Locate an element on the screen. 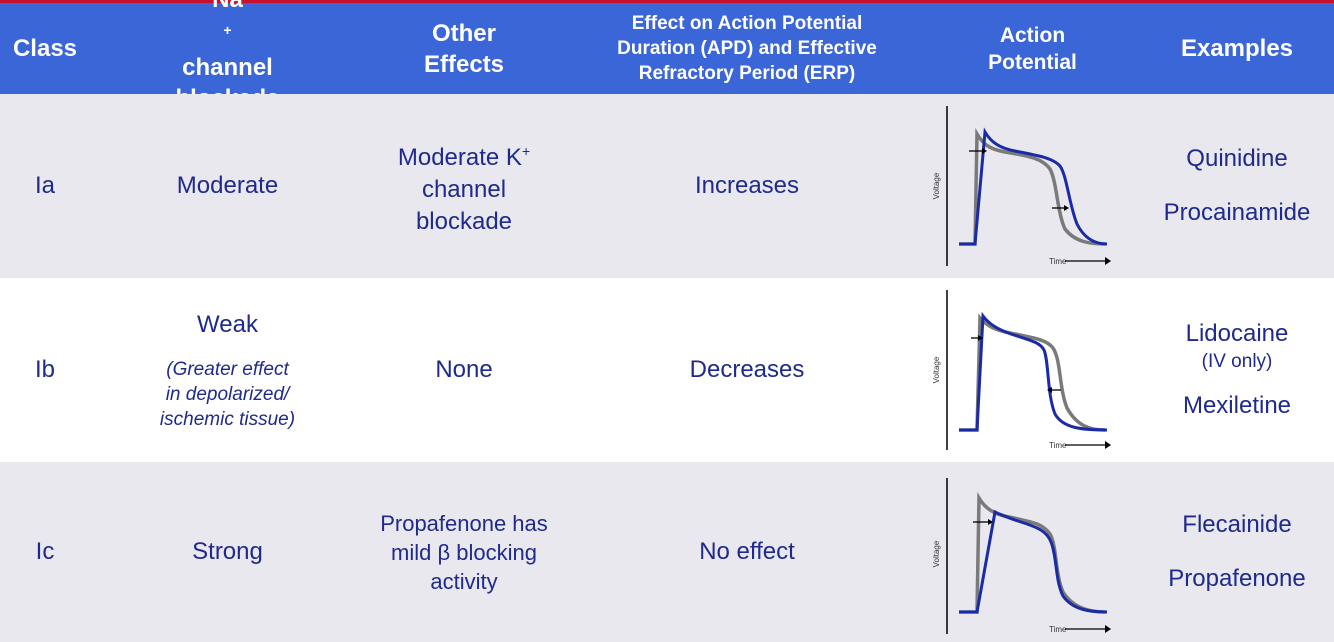 Image resolution: width=1334 pixels, height=642 pixels. header-na-line1: Na+ channel is located at coordinates (227, 40).